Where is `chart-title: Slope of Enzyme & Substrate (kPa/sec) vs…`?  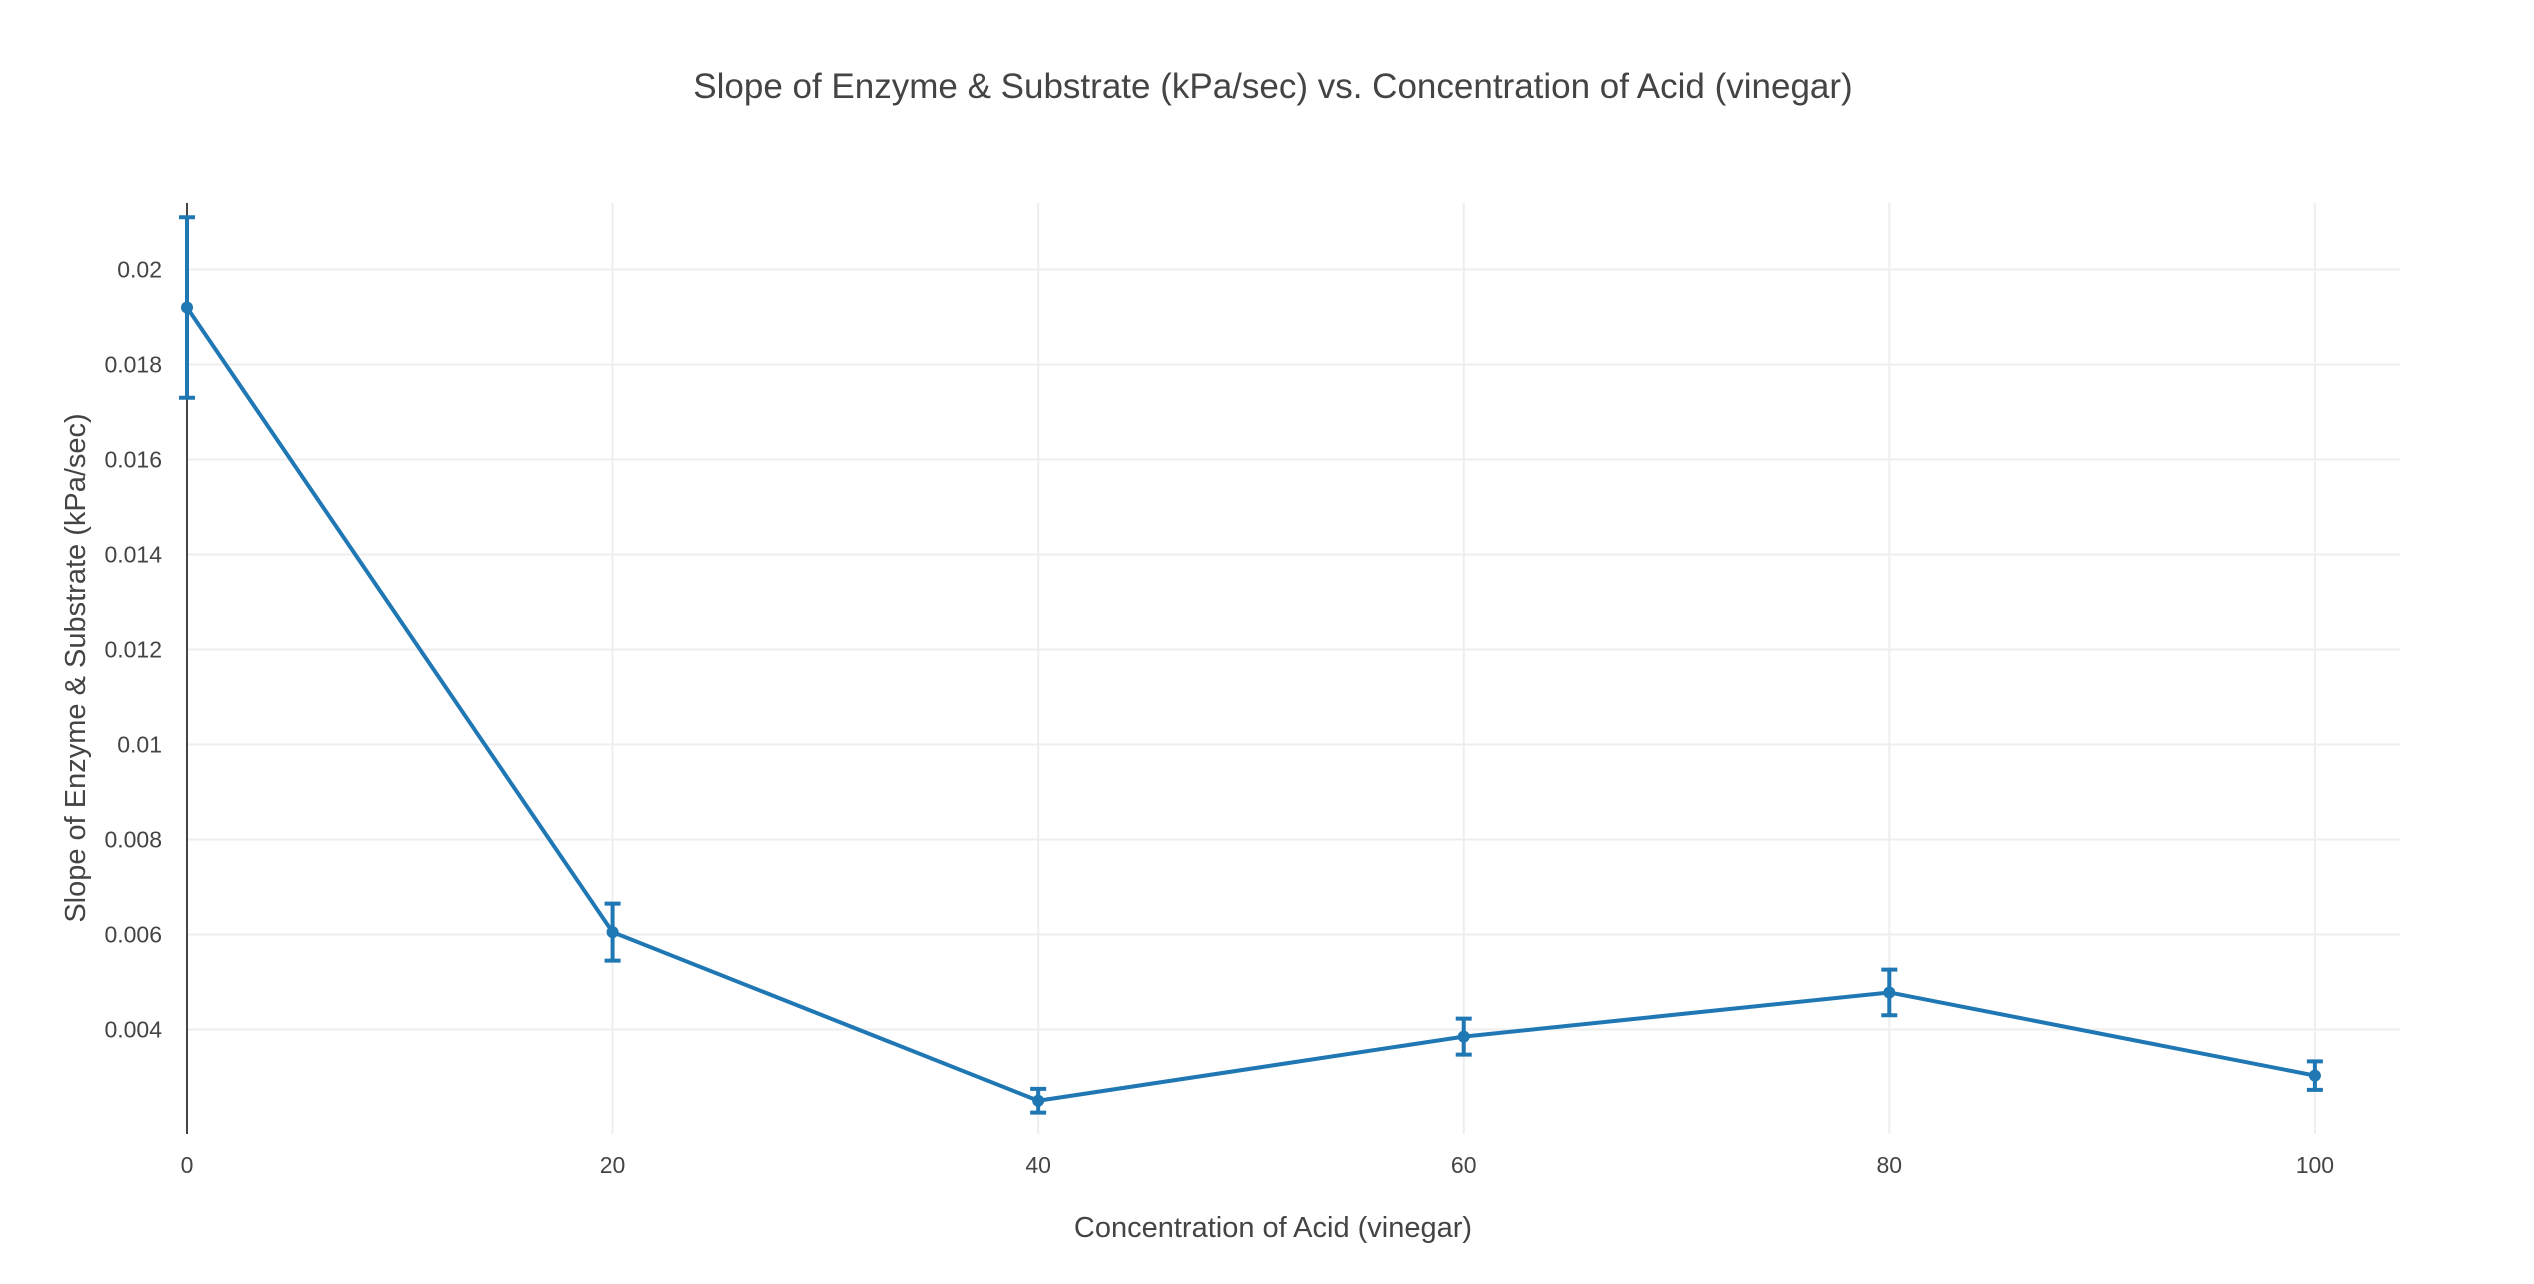 chart-title: Slope of Enzyme & Substrate (kPa/sec) vs… is located at coordinates (1272, 86).